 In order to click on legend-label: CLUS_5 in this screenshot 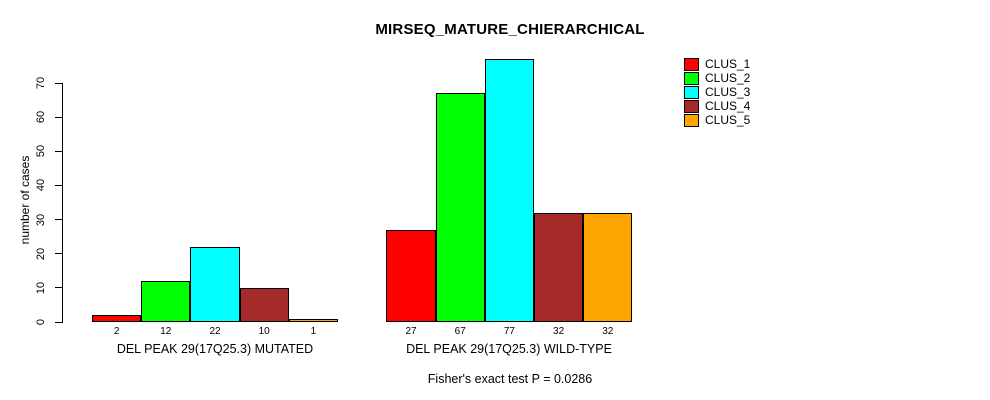, I will do `click(728, 120)`.